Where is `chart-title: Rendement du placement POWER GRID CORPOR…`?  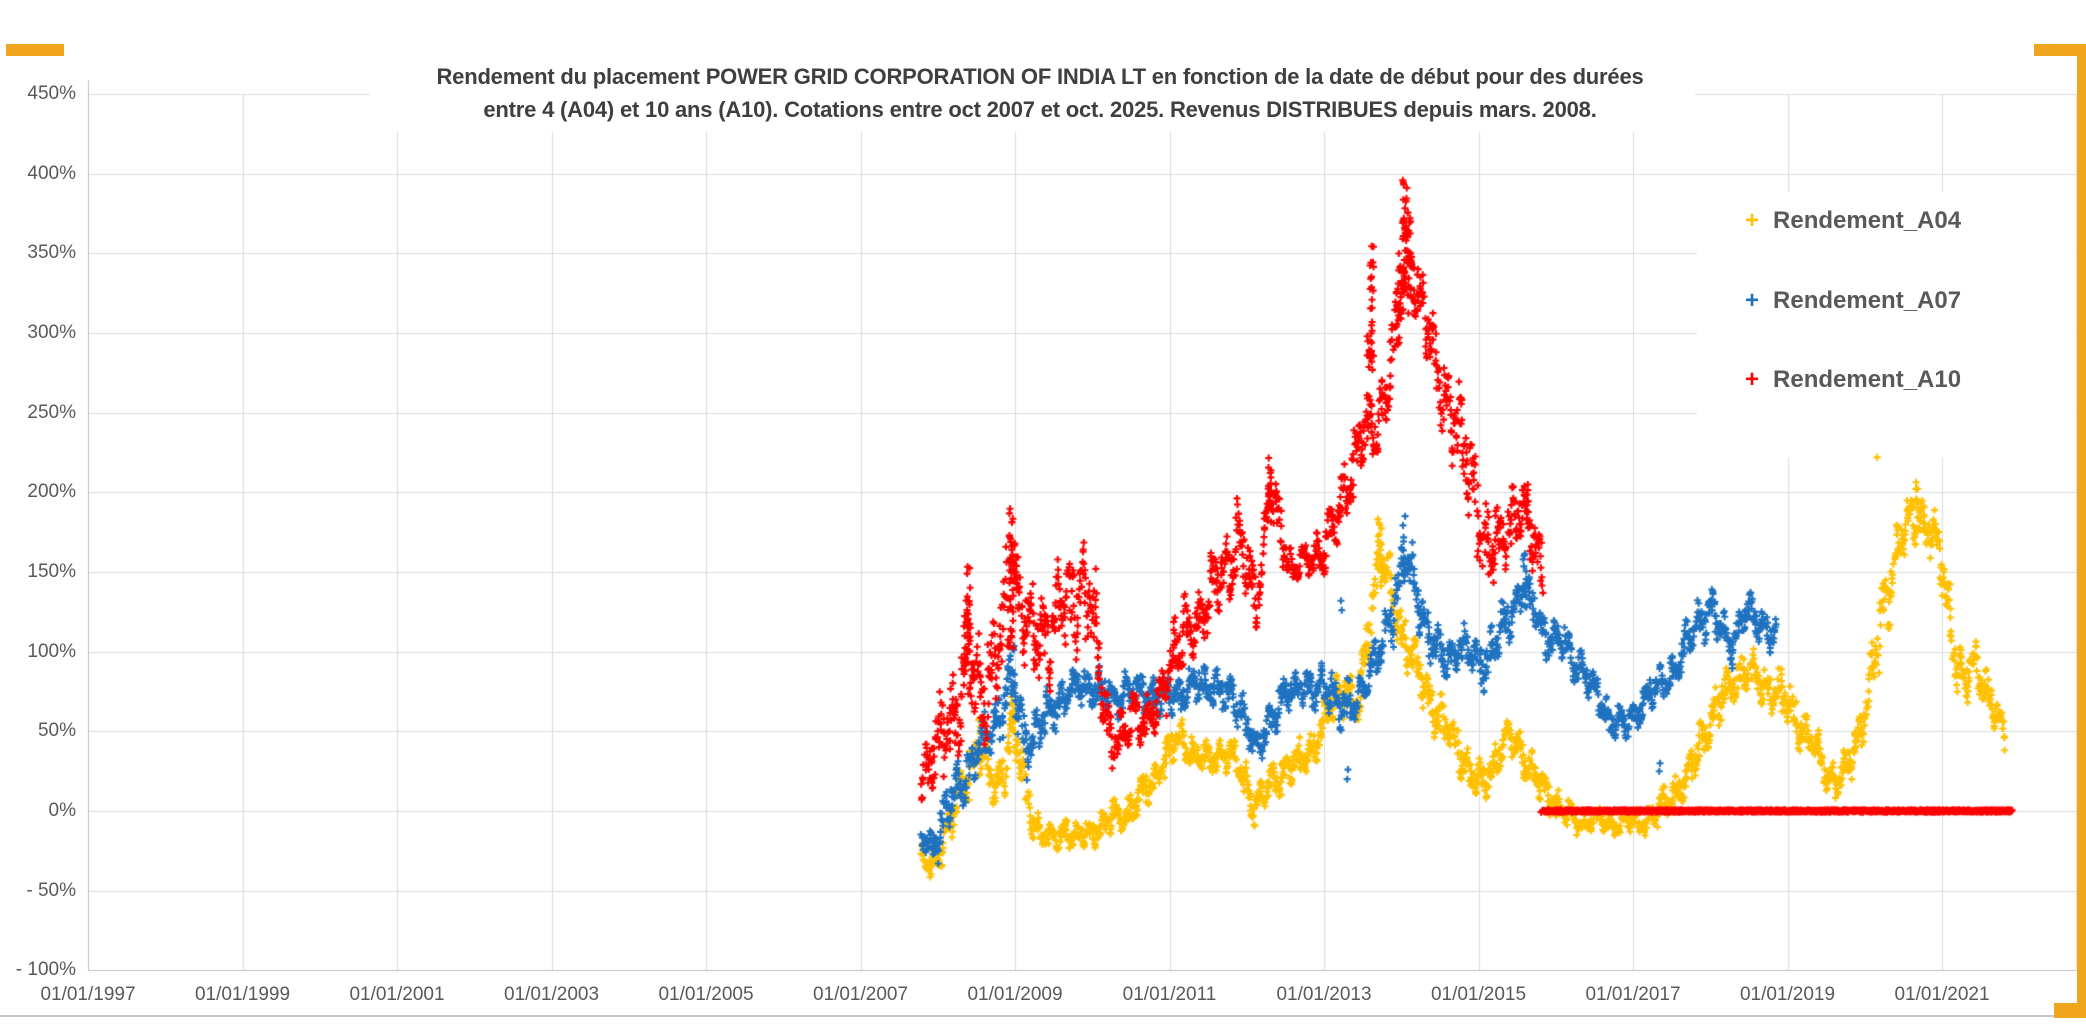 chart-title: Rendement du placement POWER GRID CORPOR… is located at coordinates (1040, 93).